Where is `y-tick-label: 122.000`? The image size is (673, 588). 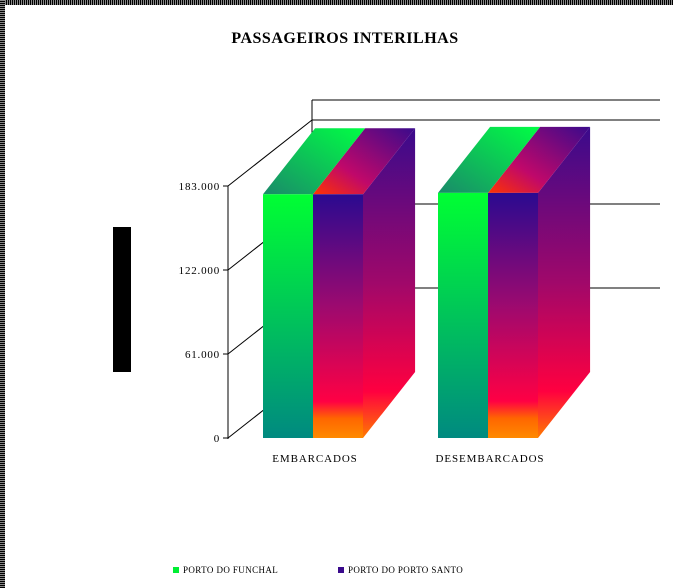
y-tick-label: 122.000 is located at coordinates (199, 271).